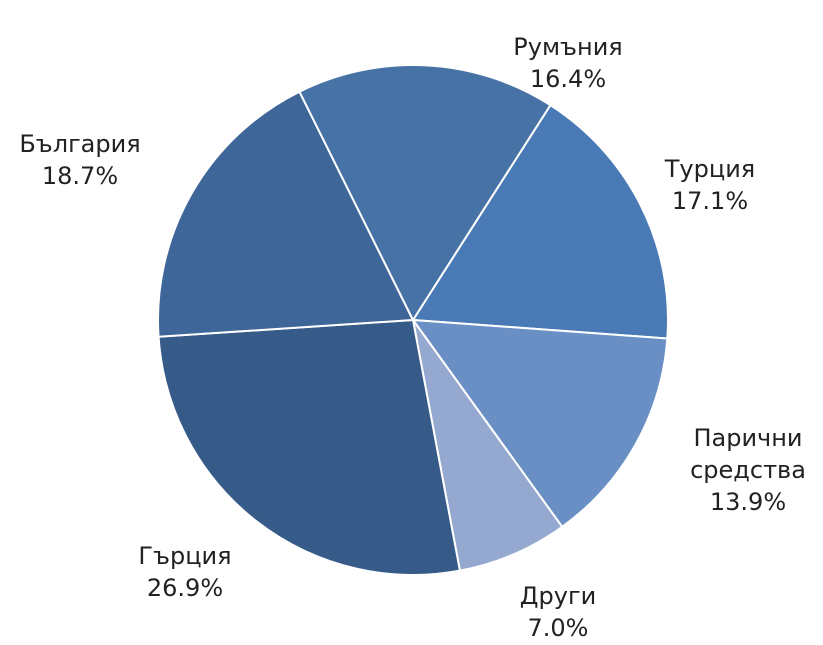 This screenshot has height=645, width=823. What do you see at coordinates (558, 628) in the screenshot?
I see `value-label: 7.0%` at bounding box center [558, 628].